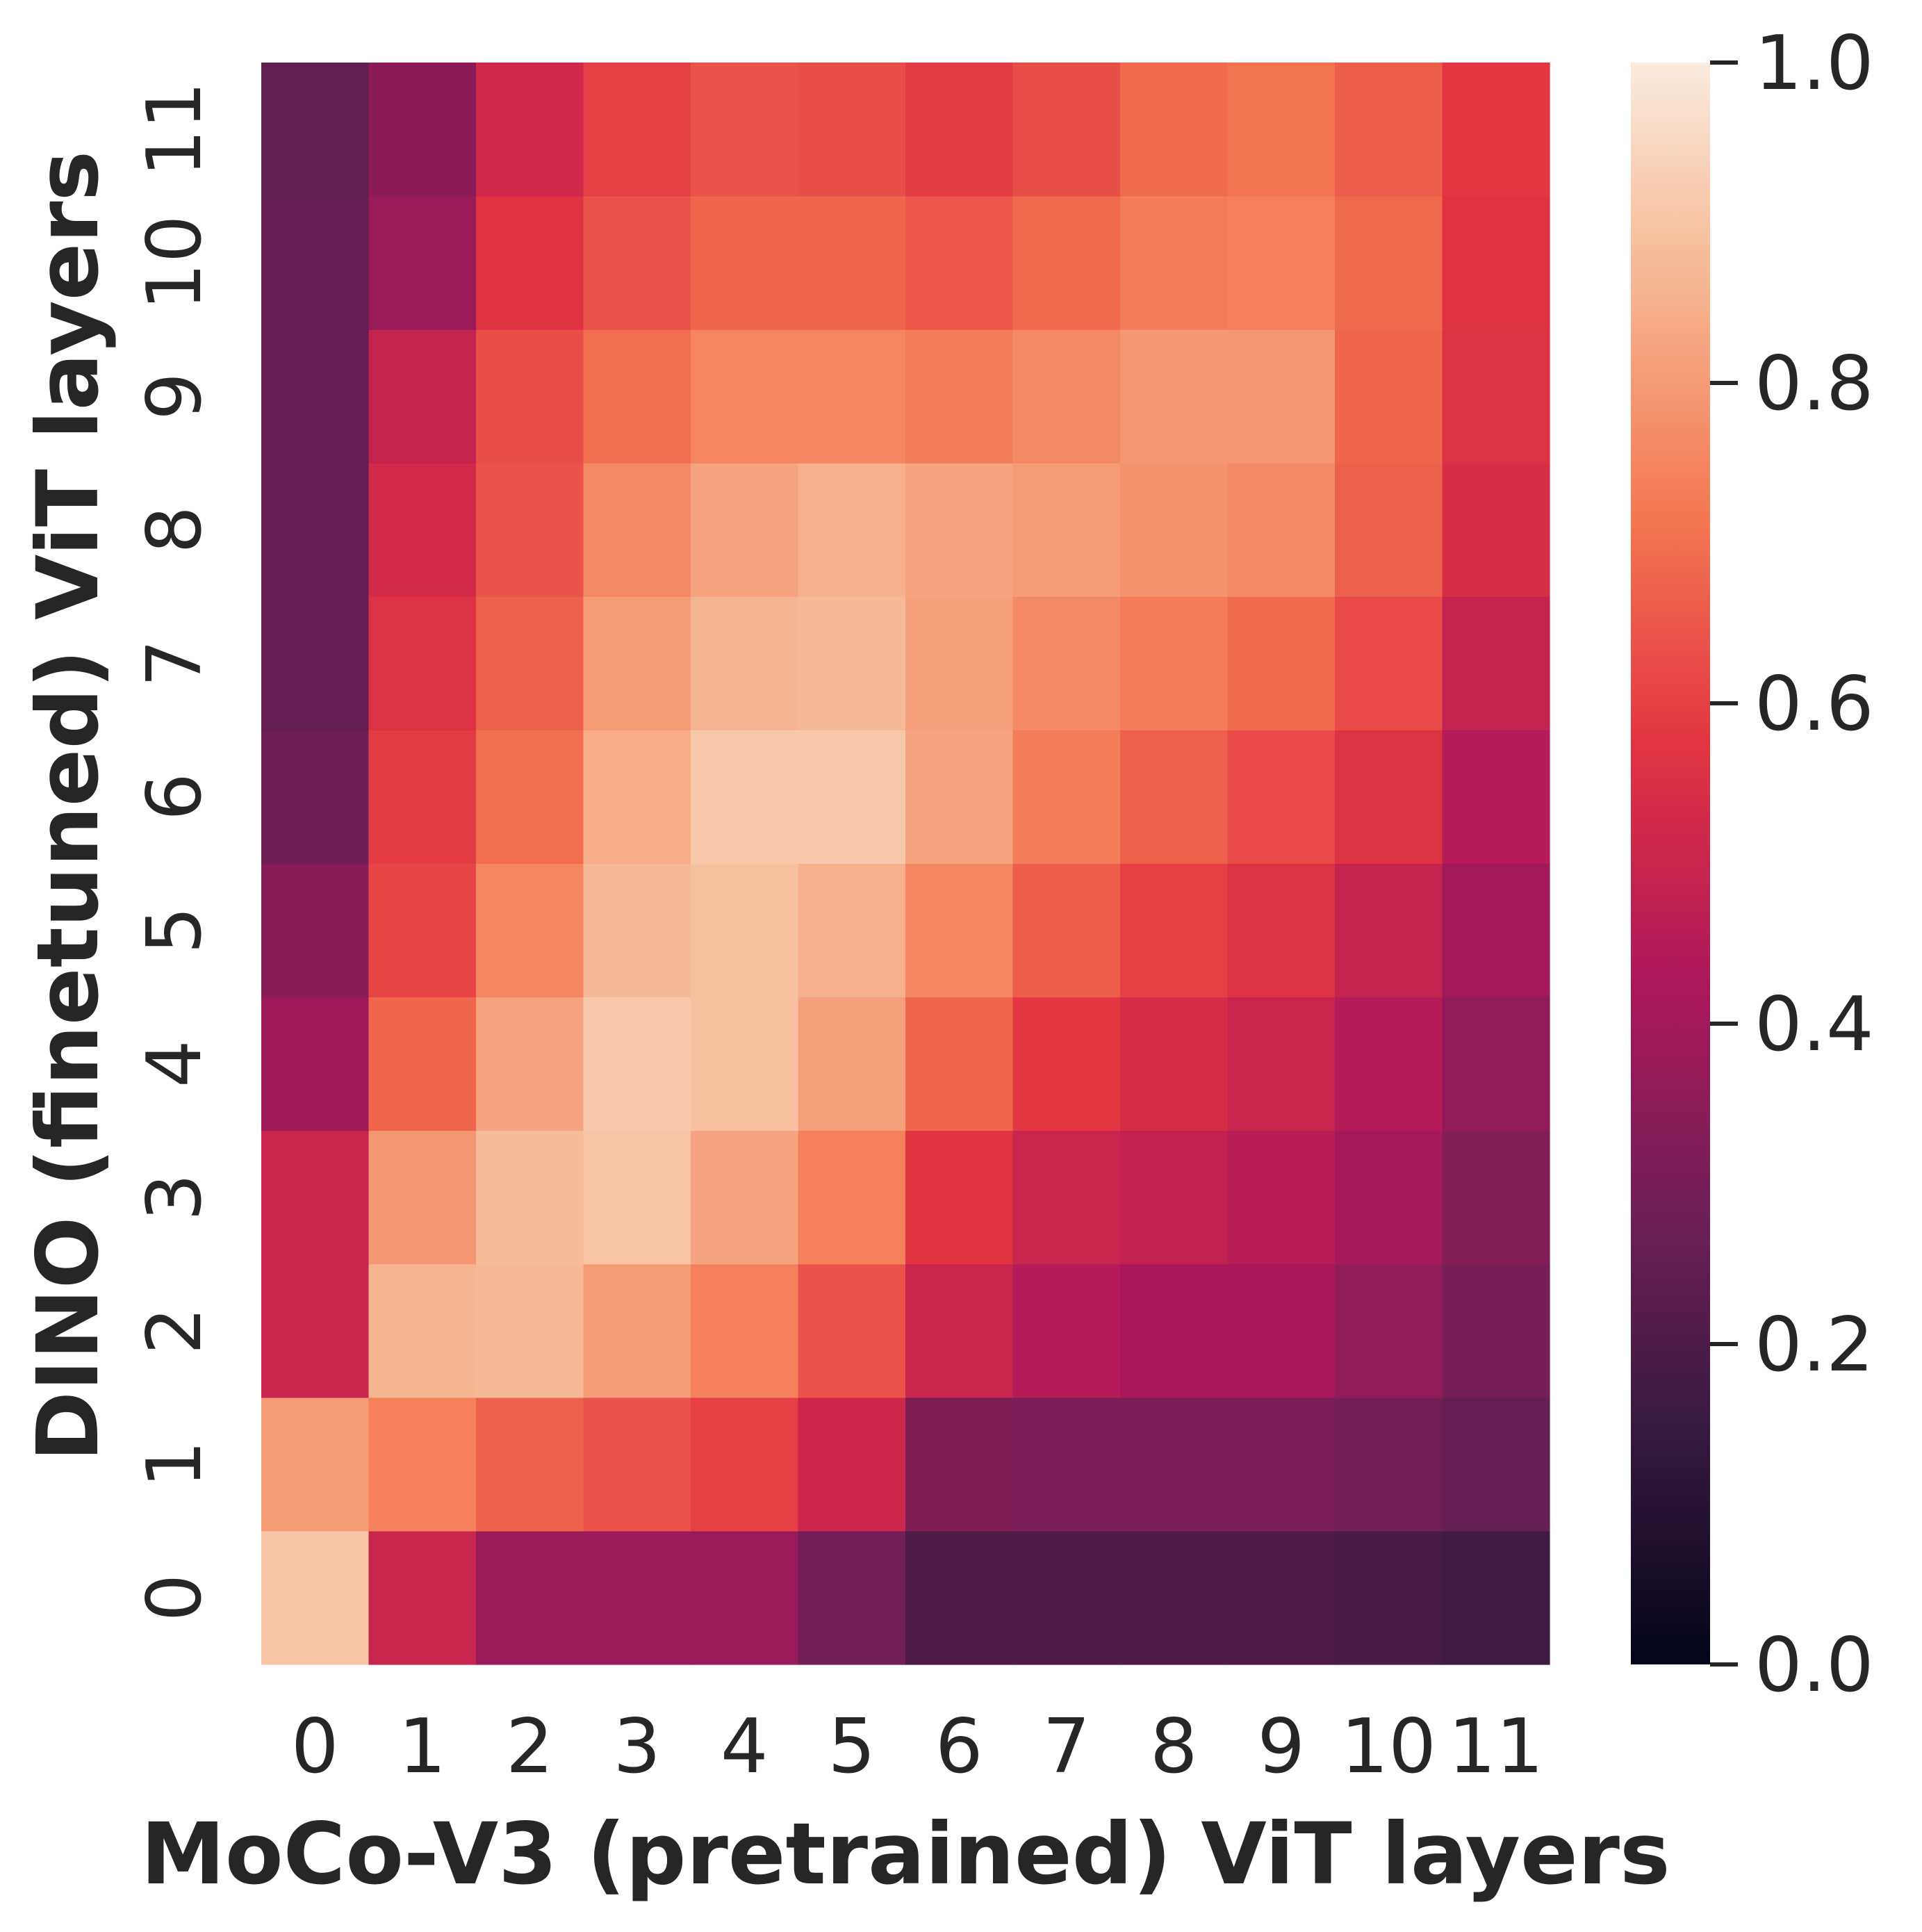 This screenshot has height=1932, width=1922. I want to click on x-axis-title: MoCo-V3 (pretrained) ViT layers, so click(905, 1854).